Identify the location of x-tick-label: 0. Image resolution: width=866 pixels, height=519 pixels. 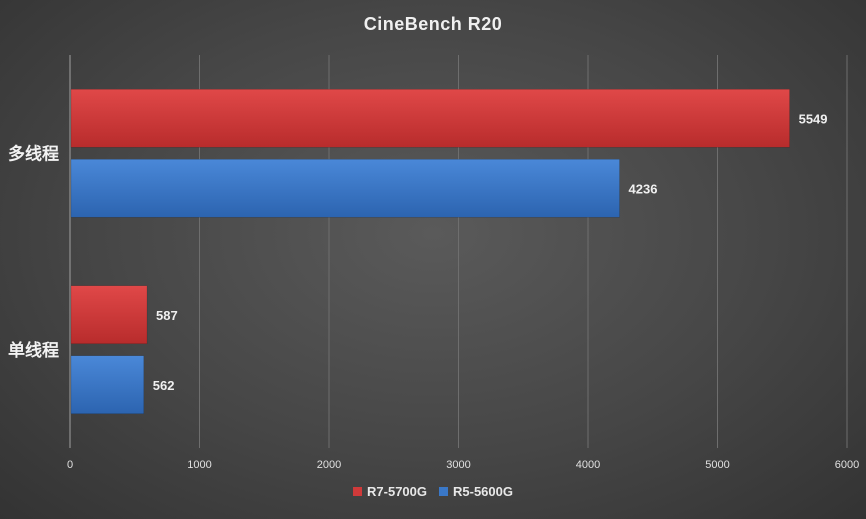
(70, 465).